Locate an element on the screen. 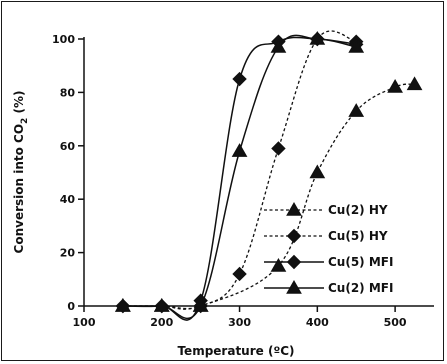  x-tick-label: 200 is located at coordinates (161, 322).